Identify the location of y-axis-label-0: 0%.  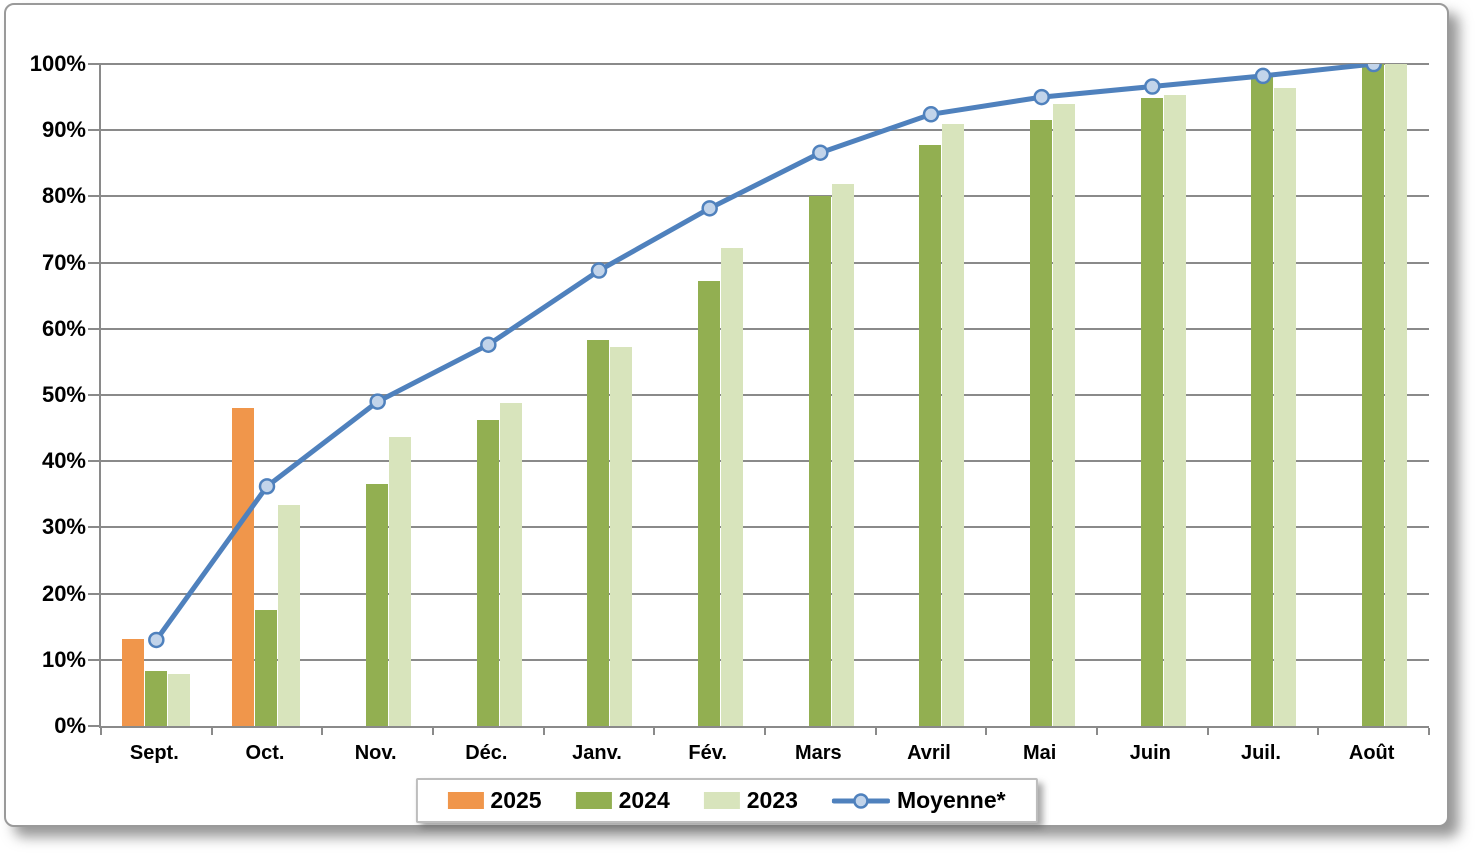
(70, 725).